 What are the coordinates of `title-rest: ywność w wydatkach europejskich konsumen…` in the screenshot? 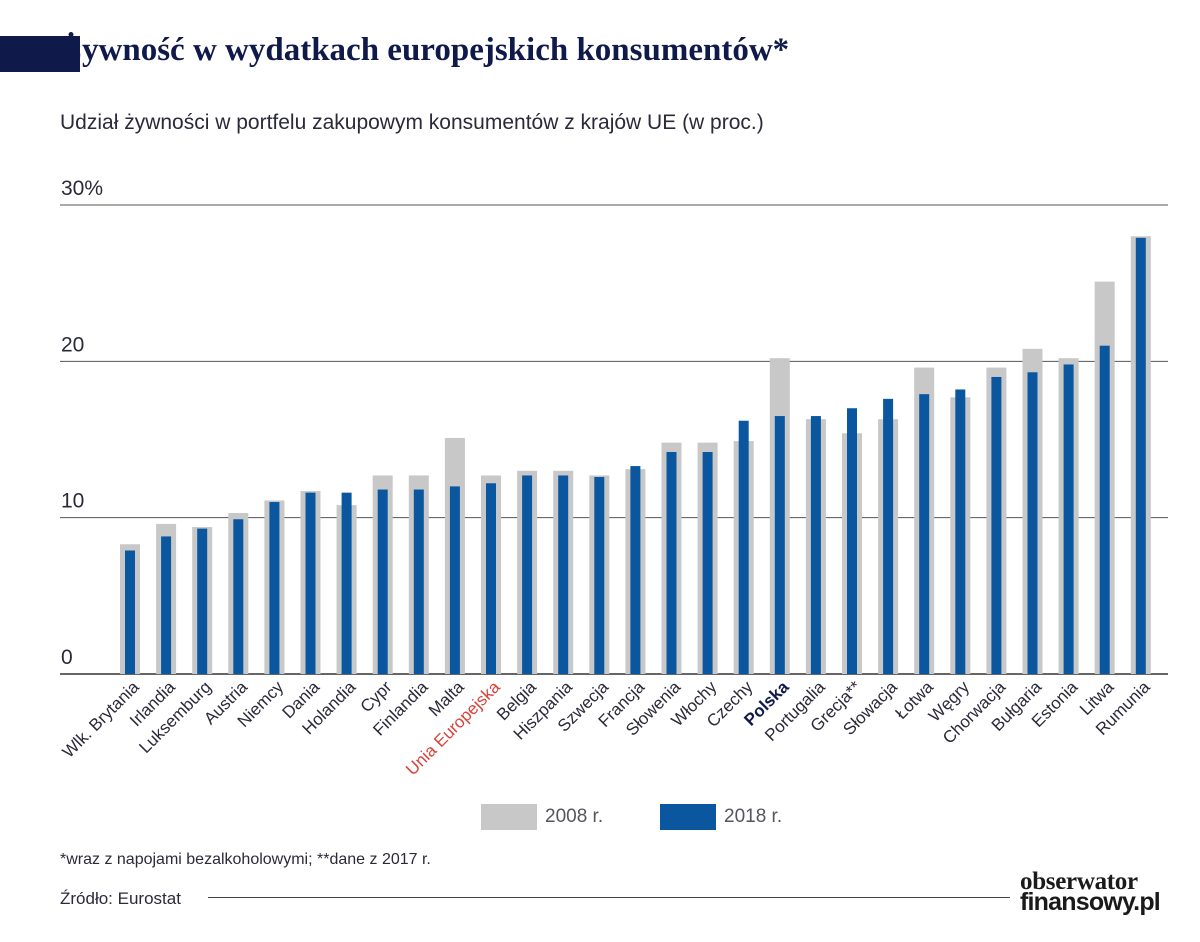 It's located at (436, 50).